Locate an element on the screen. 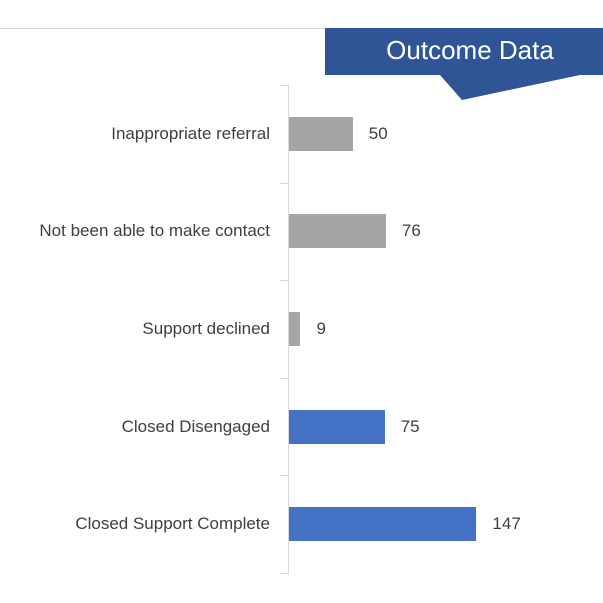 This screenshot has height=603, width=603. value-label: 76 is located at coordinates (411, 231).